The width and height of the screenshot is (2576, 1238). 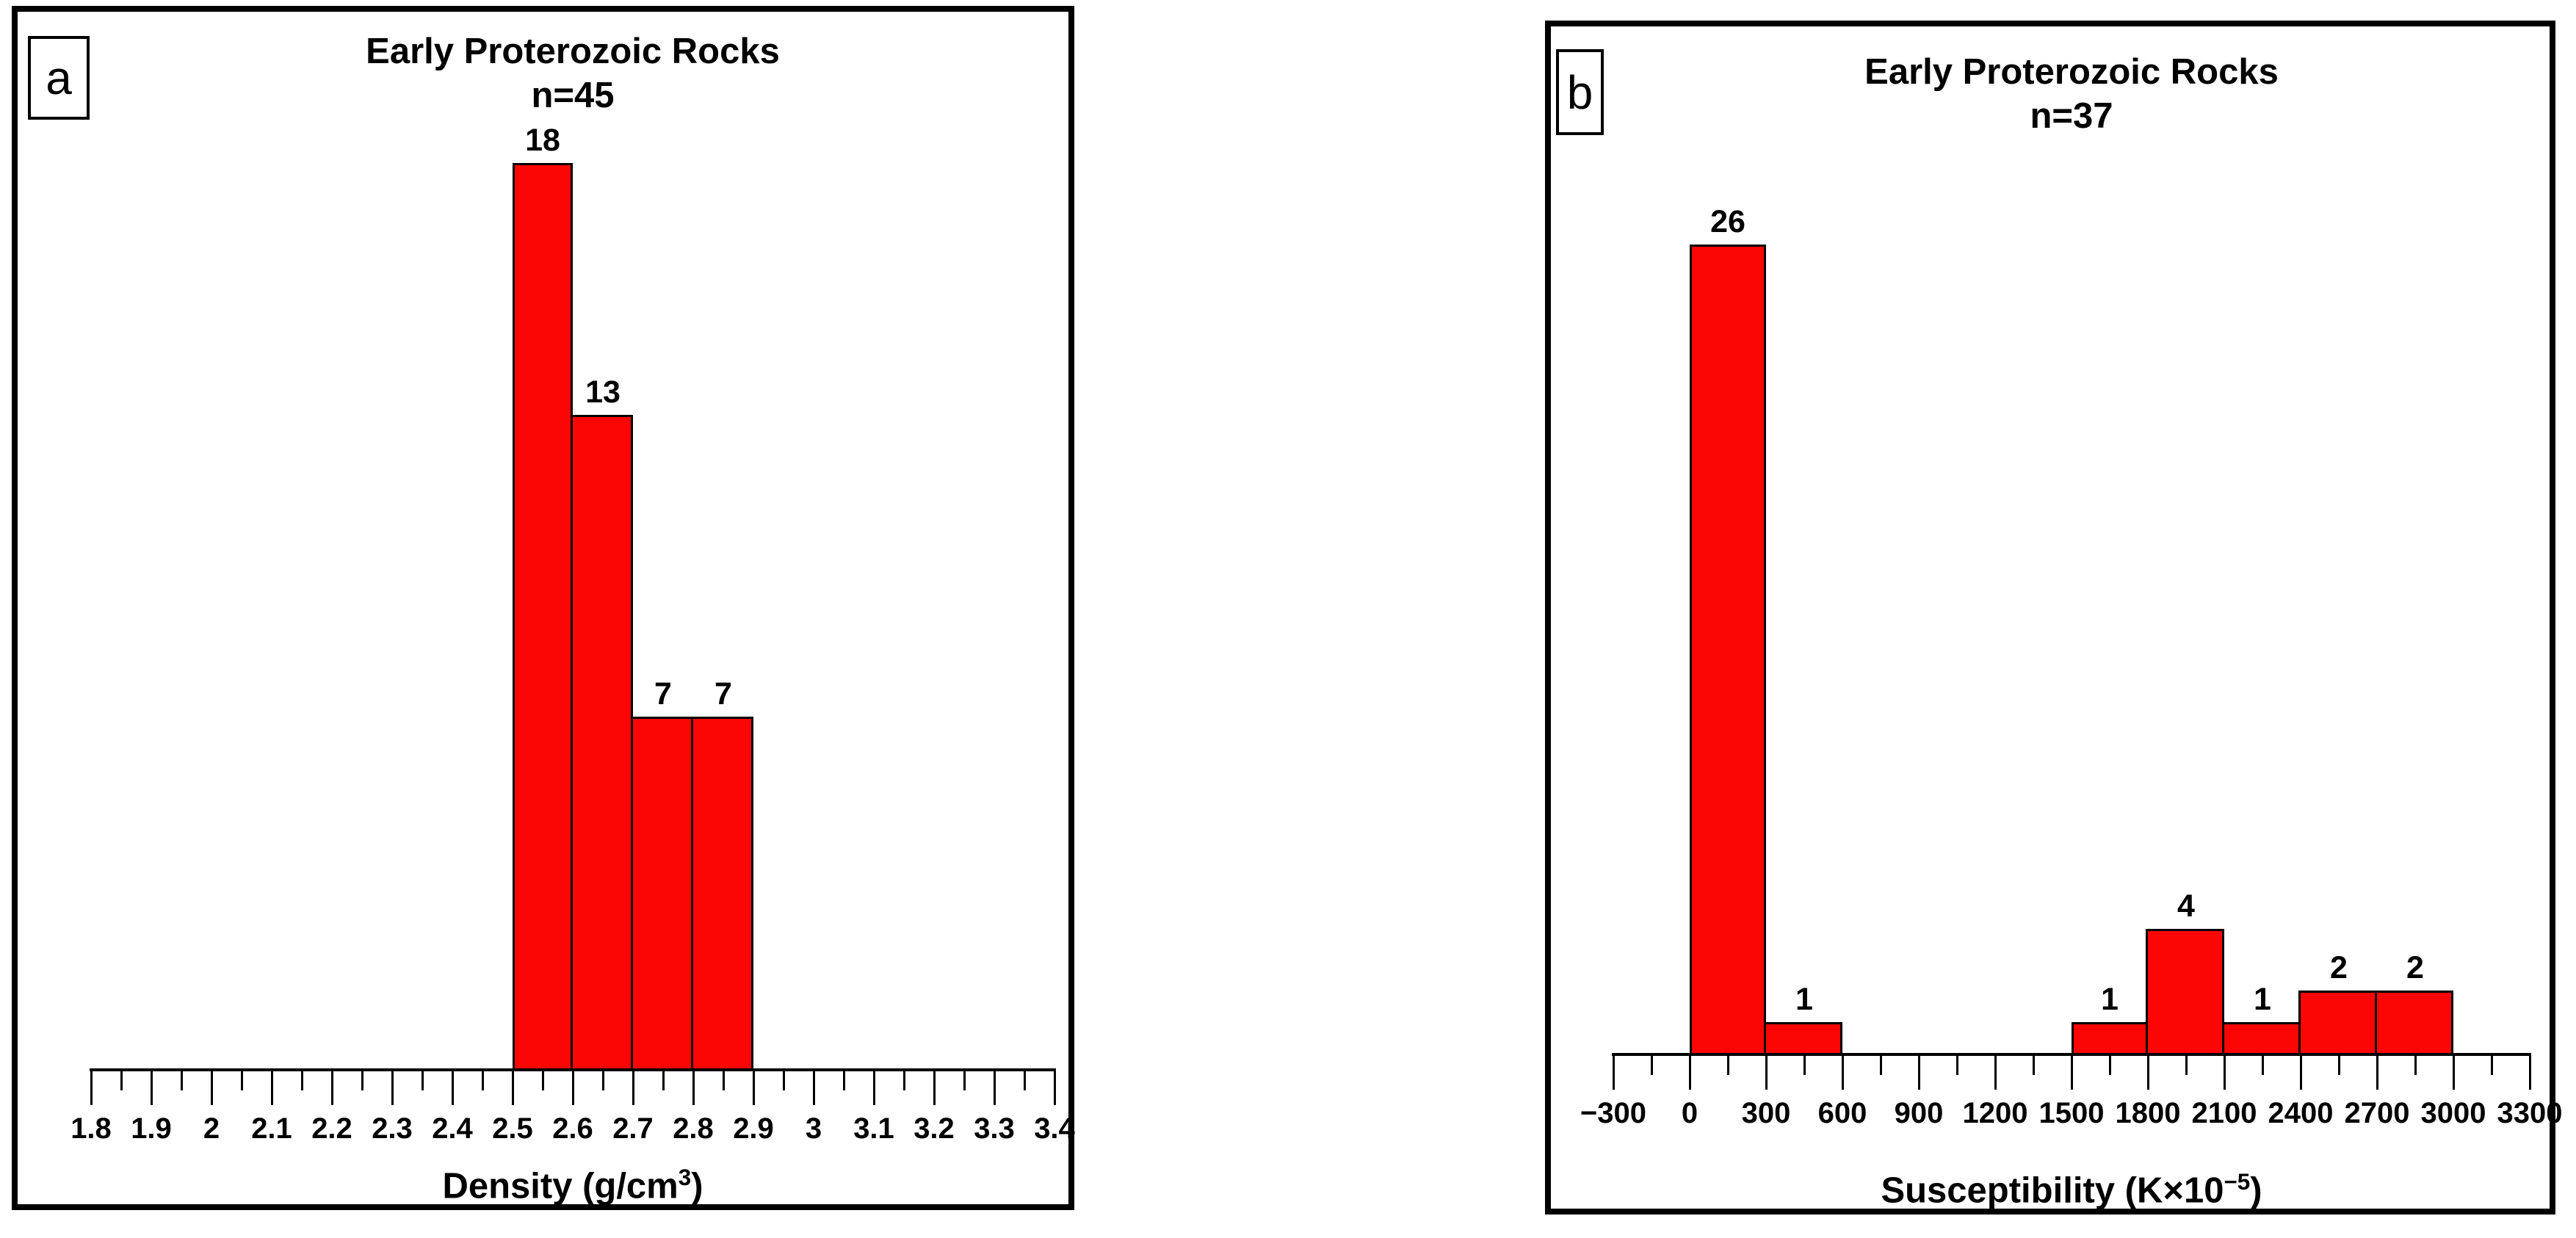 What do you see at coordinates (452, 1128) in the screenshot?
I see `x-tick-label: 2.4` at bounding box center [452, 1128].